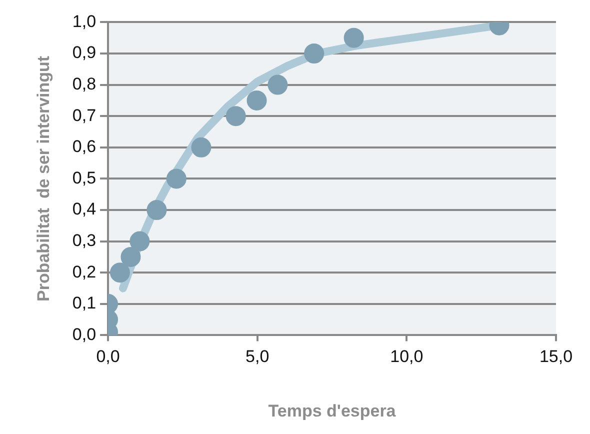 This screenshot has width=590, height=434. Describe the element at coordinates (84, 209) in the screenshot. I see `y-tick-label: 0,4` at that location.